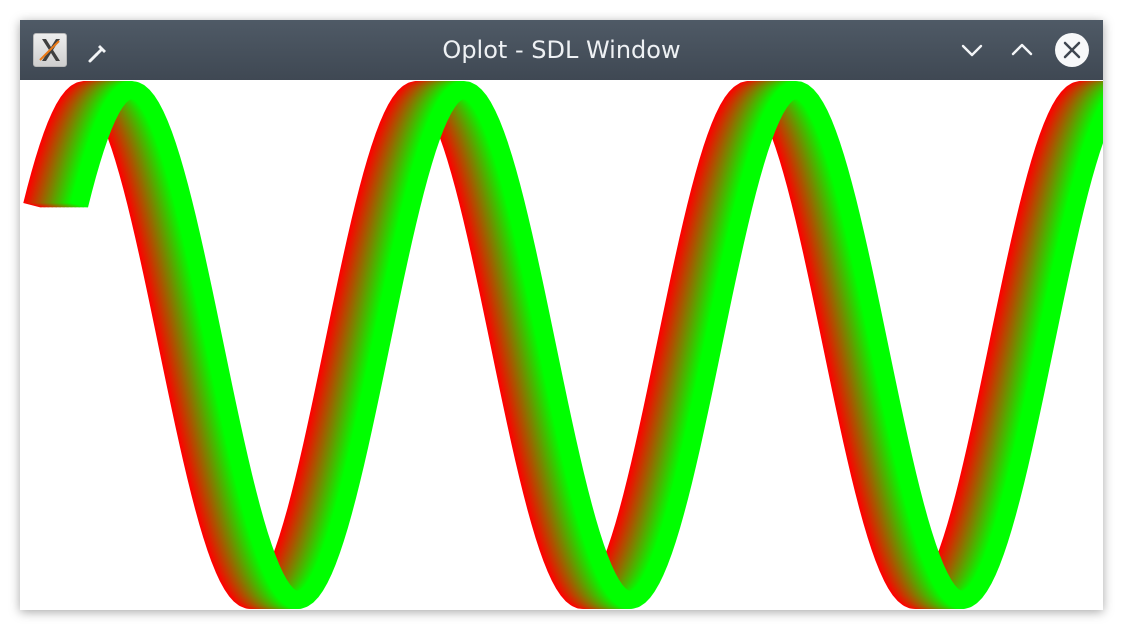 The image size is (1123, 631). I want to click on window-title: Oplot - SDL Window, so click(561, 50).